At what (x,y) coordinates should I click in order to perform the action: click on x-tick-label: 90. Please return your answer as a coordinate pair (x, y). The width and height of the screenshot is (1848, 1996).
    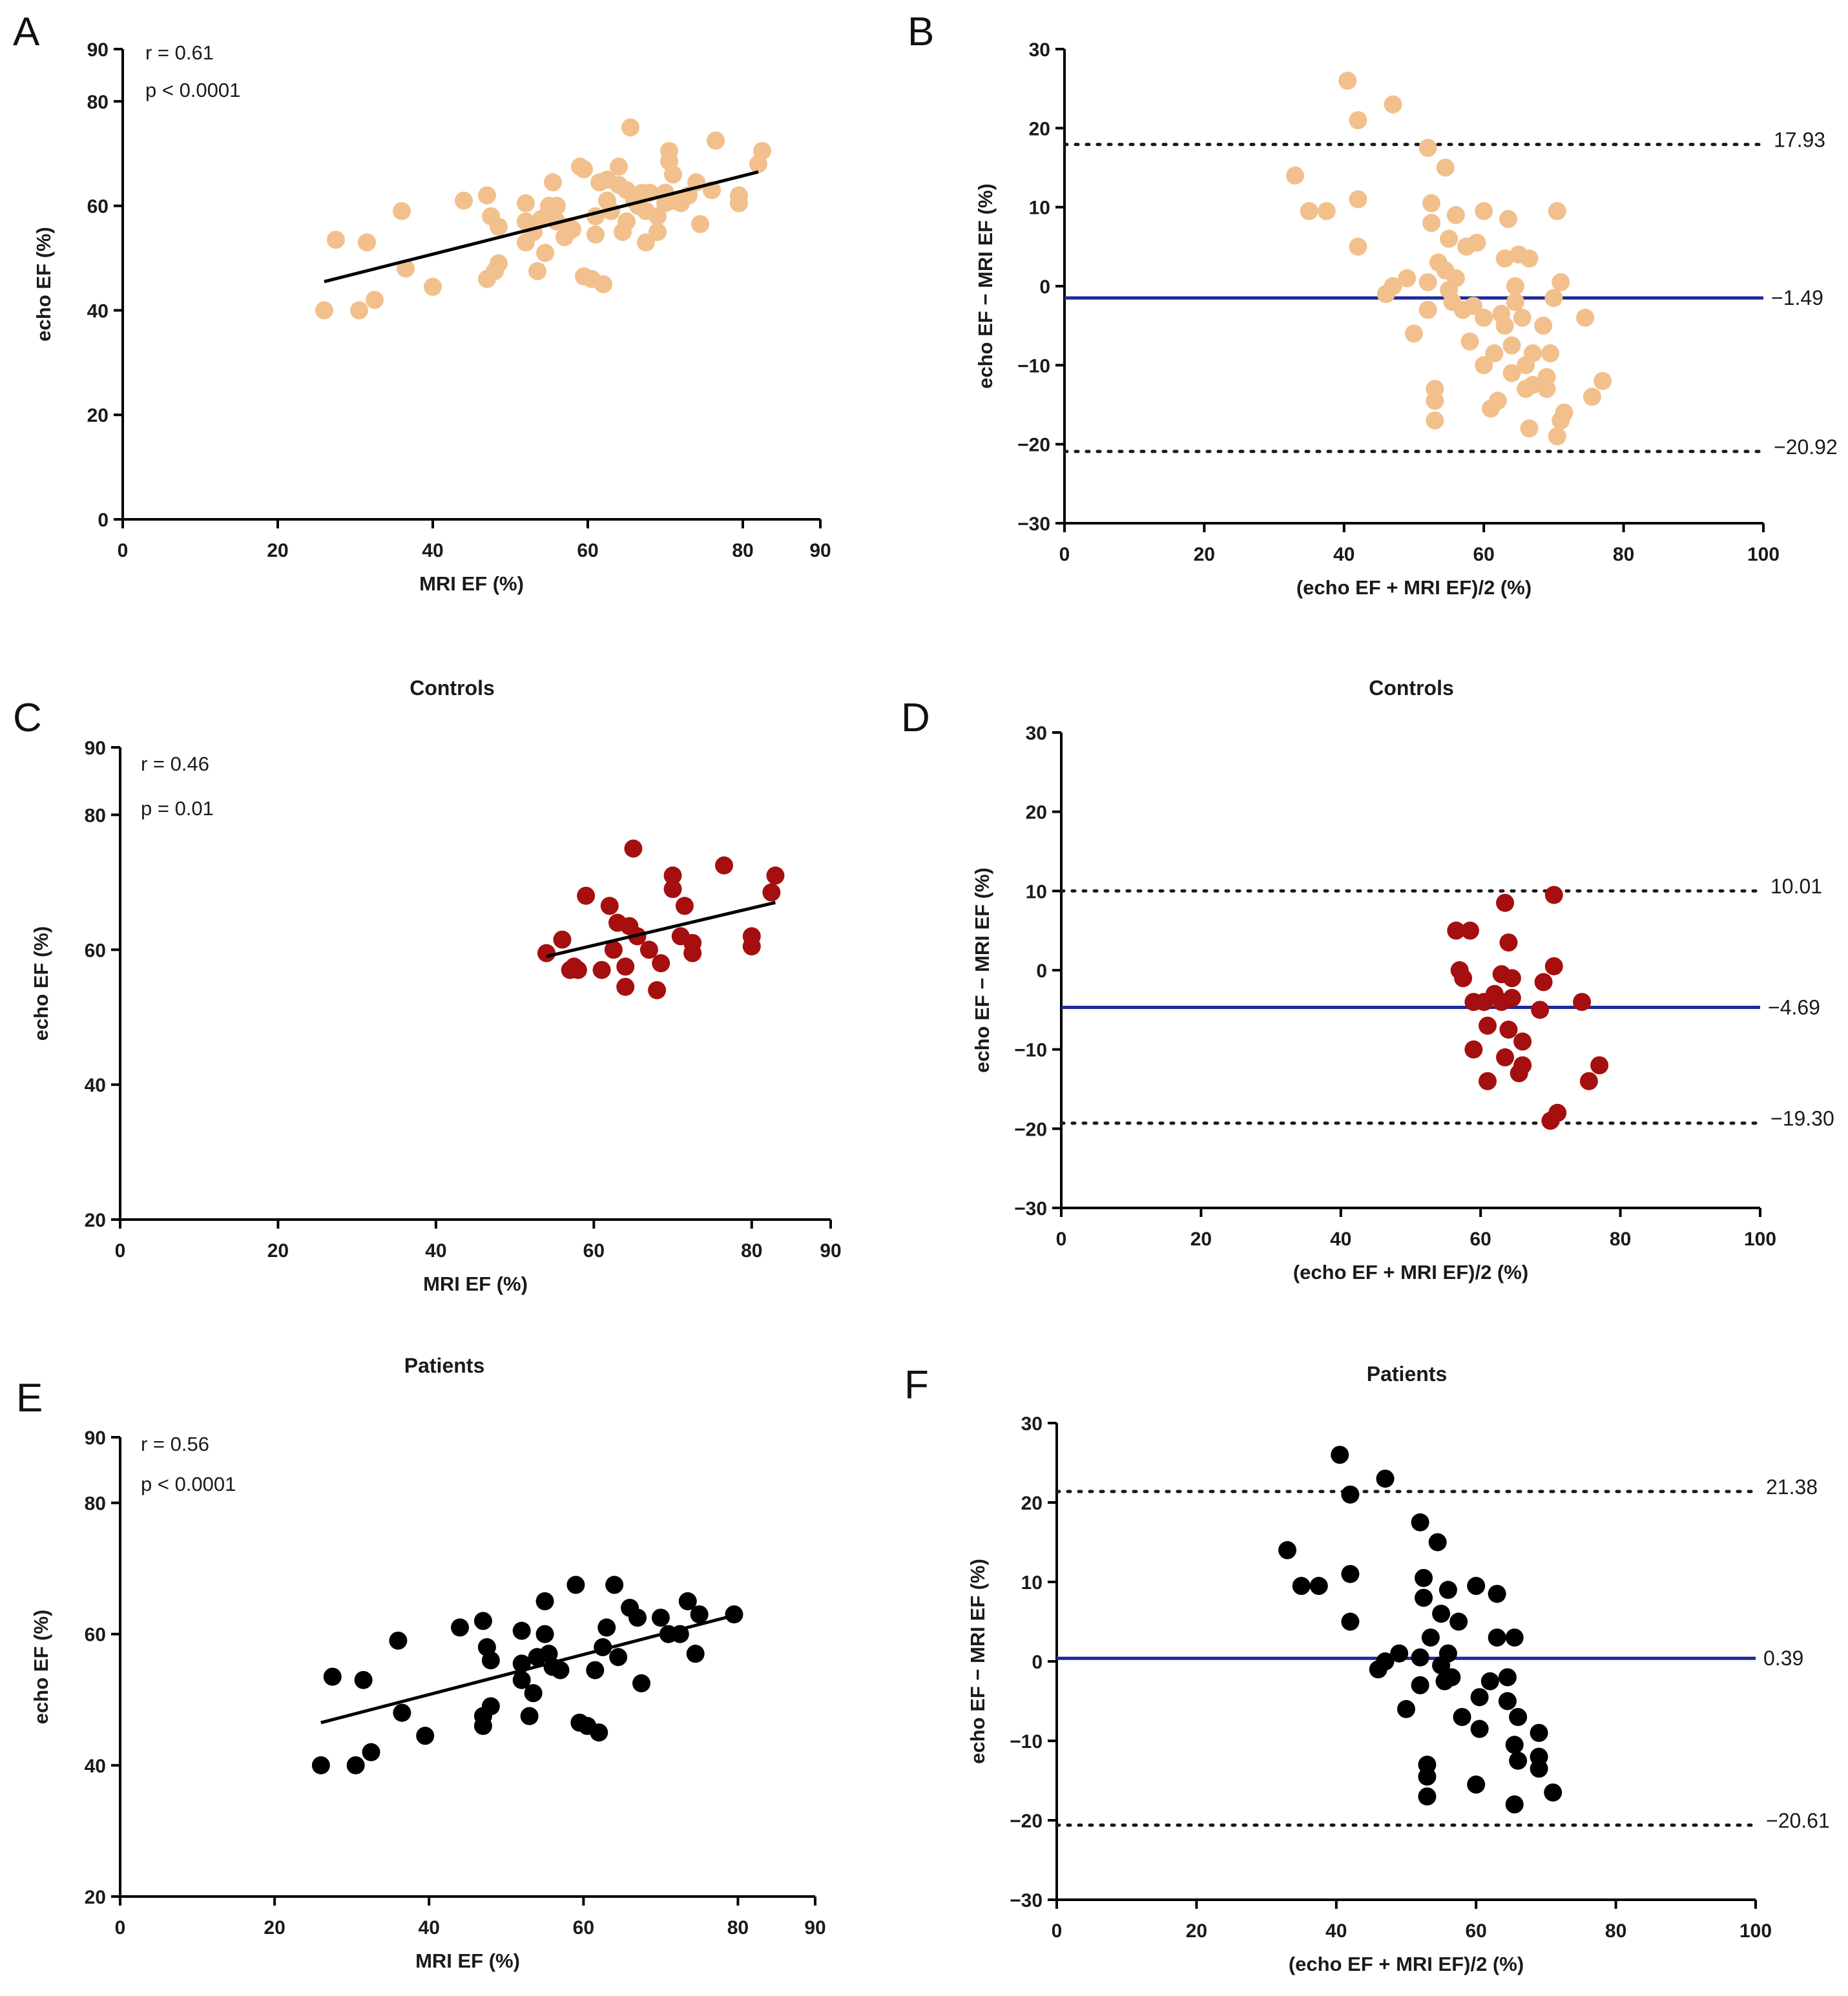
    Looking at the image, I should click on (814, 1928).